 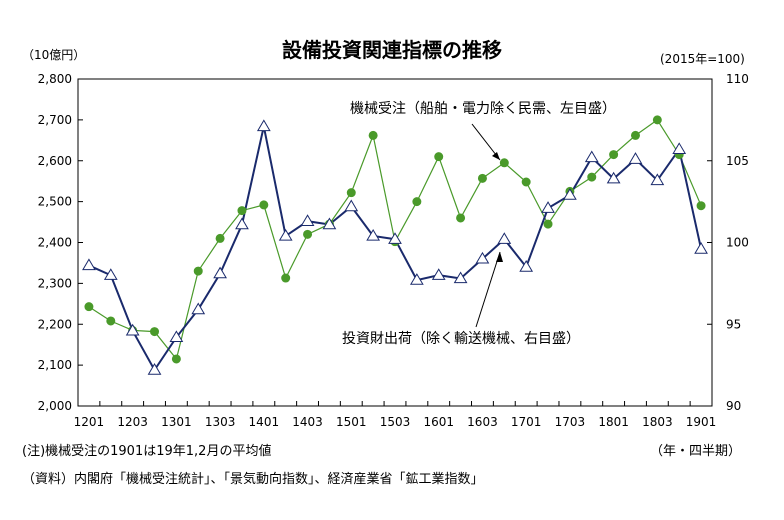 What do you see at coordinates (613, 422) in the screenshot?
I see `x-tick-label: 1801` at bounding box center [613, 422].